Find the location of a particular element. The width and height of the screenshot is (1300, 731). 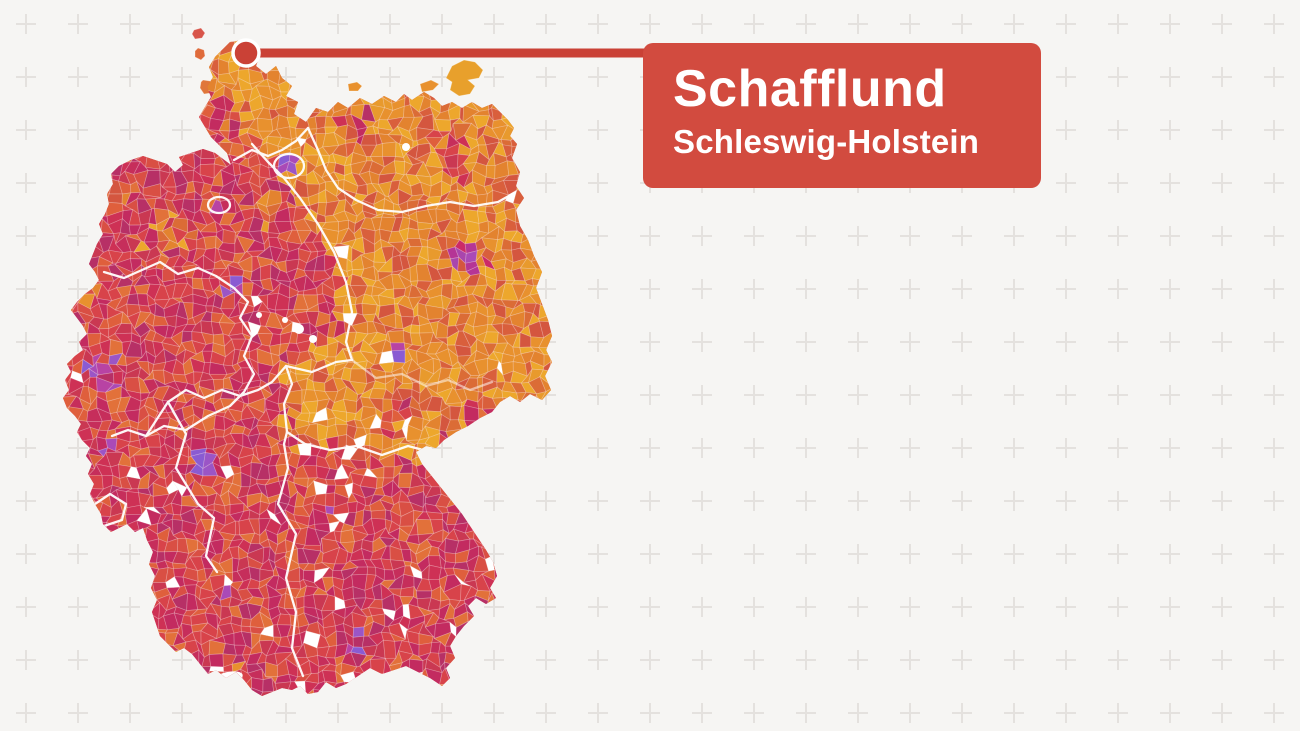

callout-box: Schafflund Schleswig-Holstein is located at coordinates (842, 115).